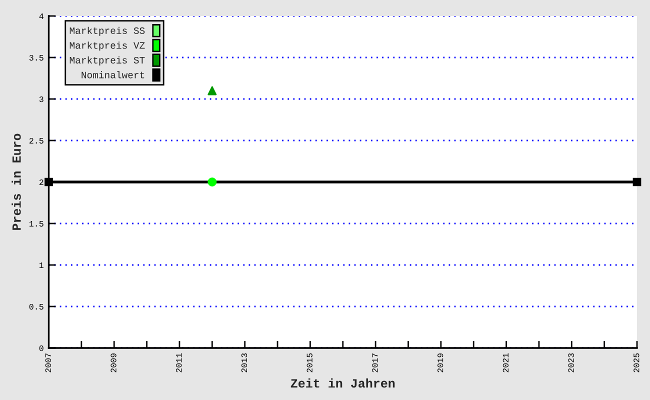 This screenshot has height=400, width=650. What do you see at coordinates (179, 362) in the screenshot?
I see `x-tick-label: 2011` at bounding box center [179, 362].